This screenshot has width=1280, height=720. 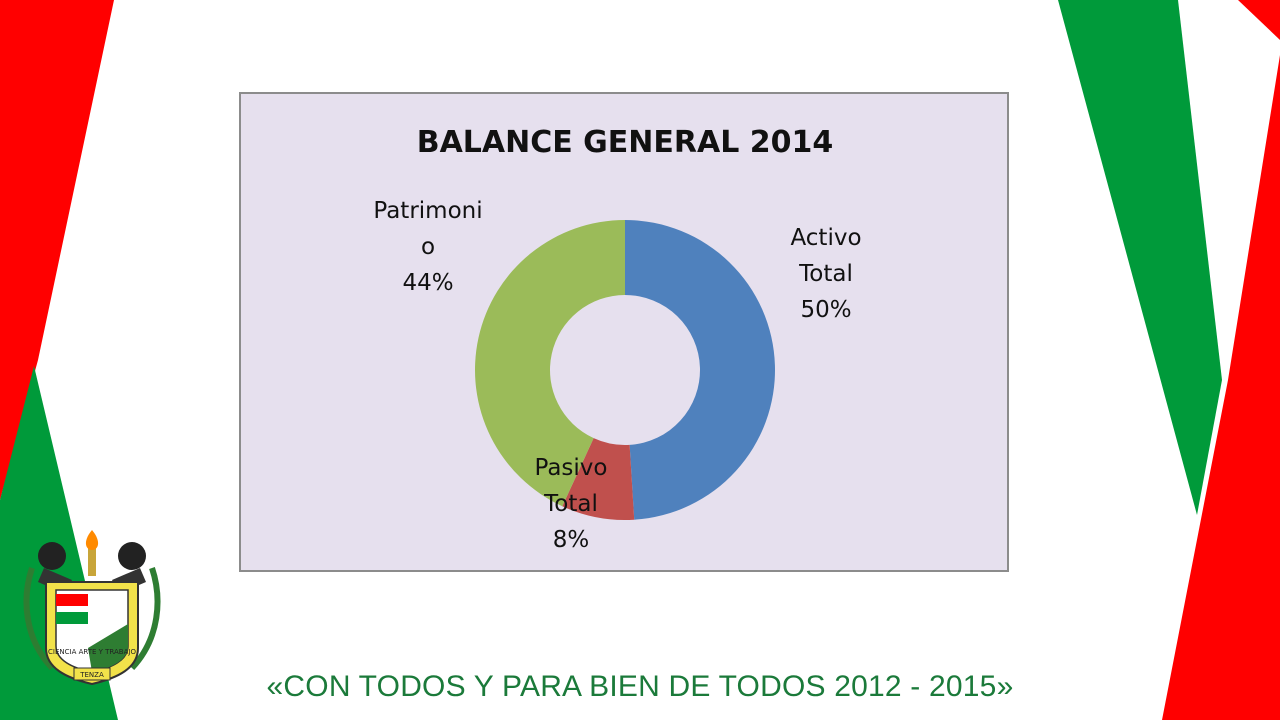 What do you see at coordinates (427, 247) in the screenshot?
I see `data-label-patrimonio: Patrimoni o 44%` at bounding box center [427, 247].